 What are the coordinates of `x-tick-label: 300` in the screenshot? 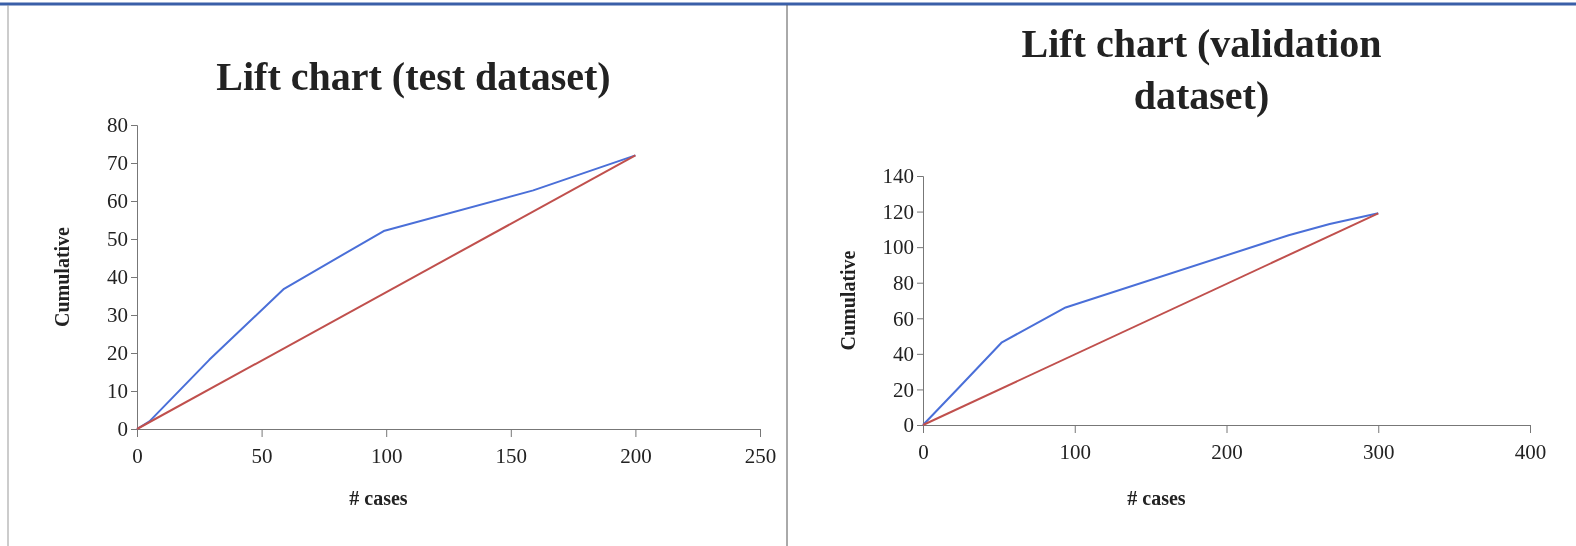 It's located at (1379, 452).